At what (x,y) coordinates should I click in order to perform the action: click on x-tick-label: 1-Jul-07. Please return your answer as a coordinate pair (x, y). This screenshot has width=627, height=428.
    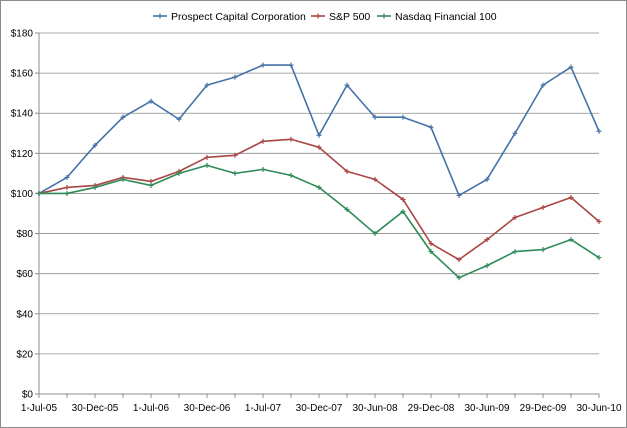
    Looking at the image, I should click on (263, 408).